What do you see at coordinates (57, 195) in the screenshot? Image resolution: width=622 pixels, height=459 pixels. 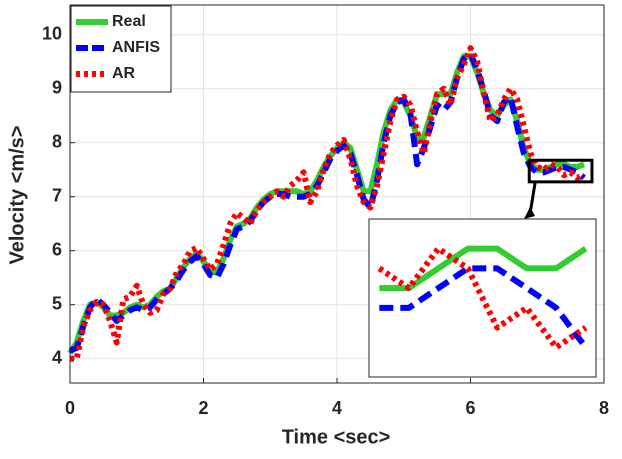 I see `y-tick-label: 7` at bounding box center [57, 195].